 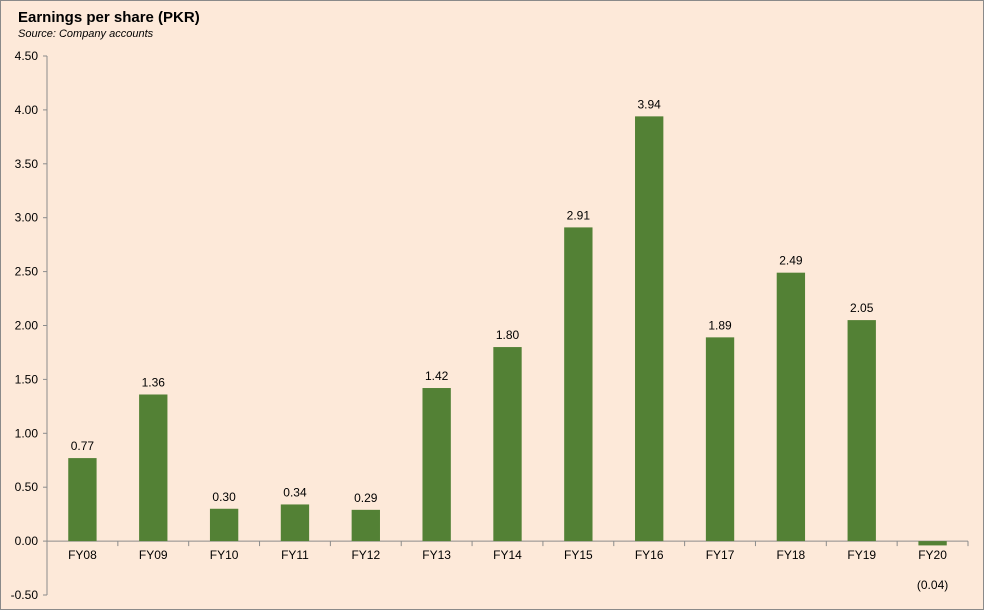 I want to click on bar-fy13, so click(x=436, y=465).